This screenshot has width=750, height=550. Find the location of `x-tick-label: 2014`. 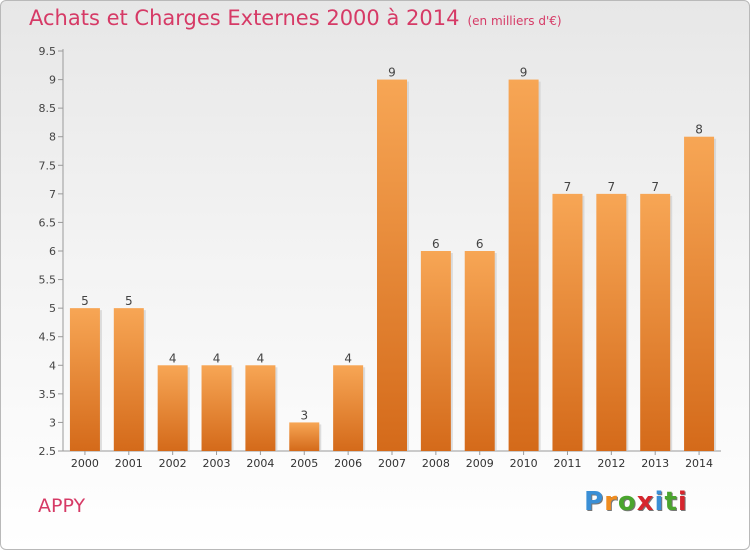

x-tick-label: 2014 is located at coordinates (699, 463).